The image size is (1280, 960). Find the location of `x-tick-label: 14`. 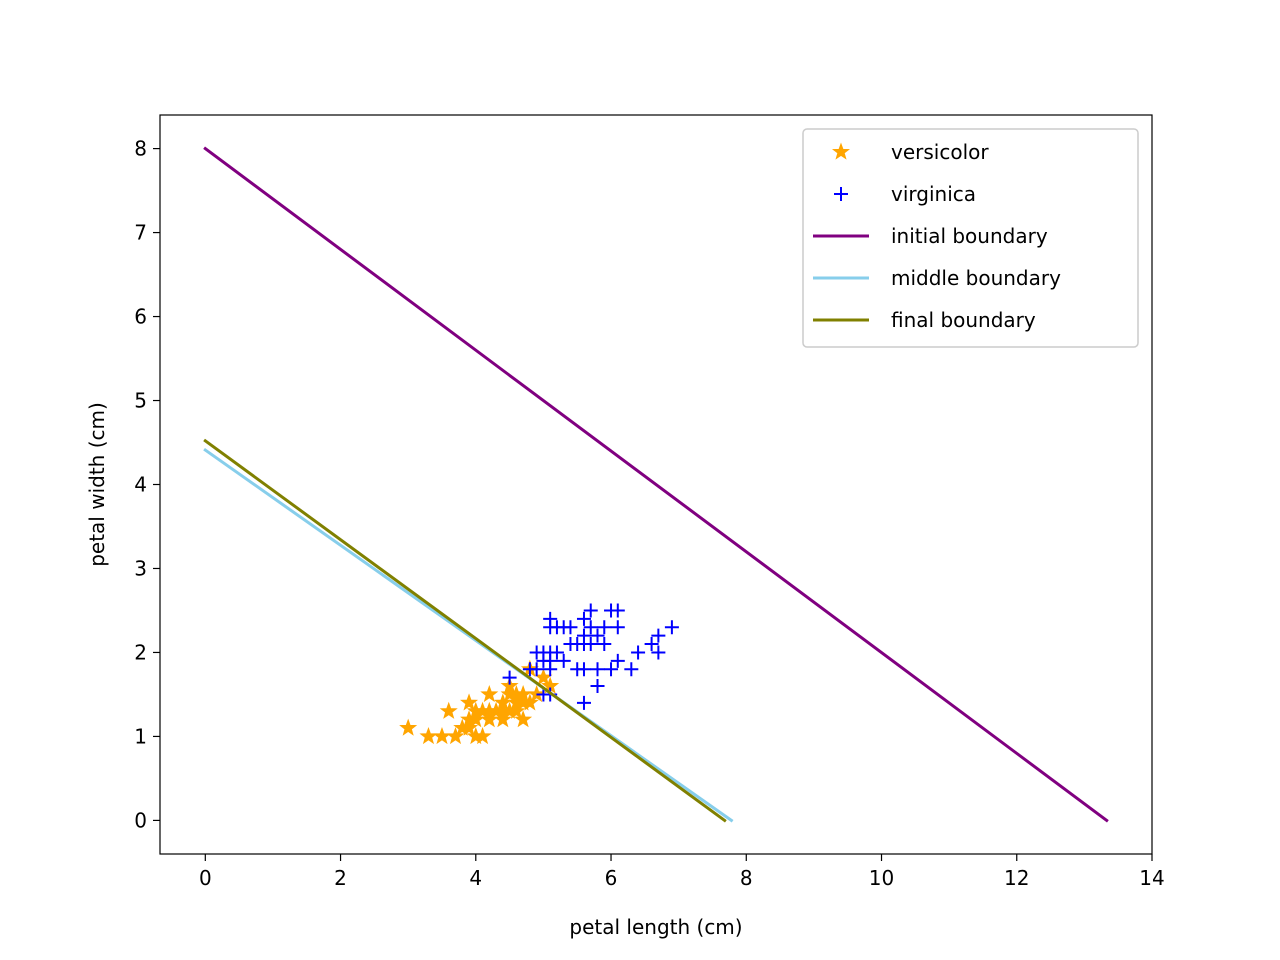

x-tick-label: 14 is located at coordinates (1151, 878).